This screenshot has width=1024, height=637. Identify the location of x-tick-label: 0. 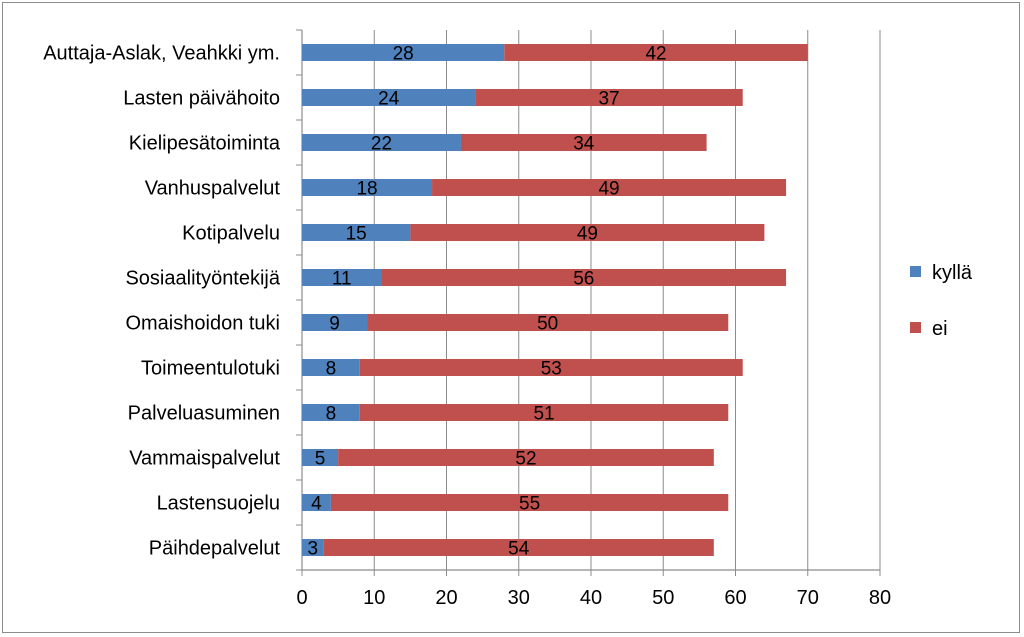
(301, 598).